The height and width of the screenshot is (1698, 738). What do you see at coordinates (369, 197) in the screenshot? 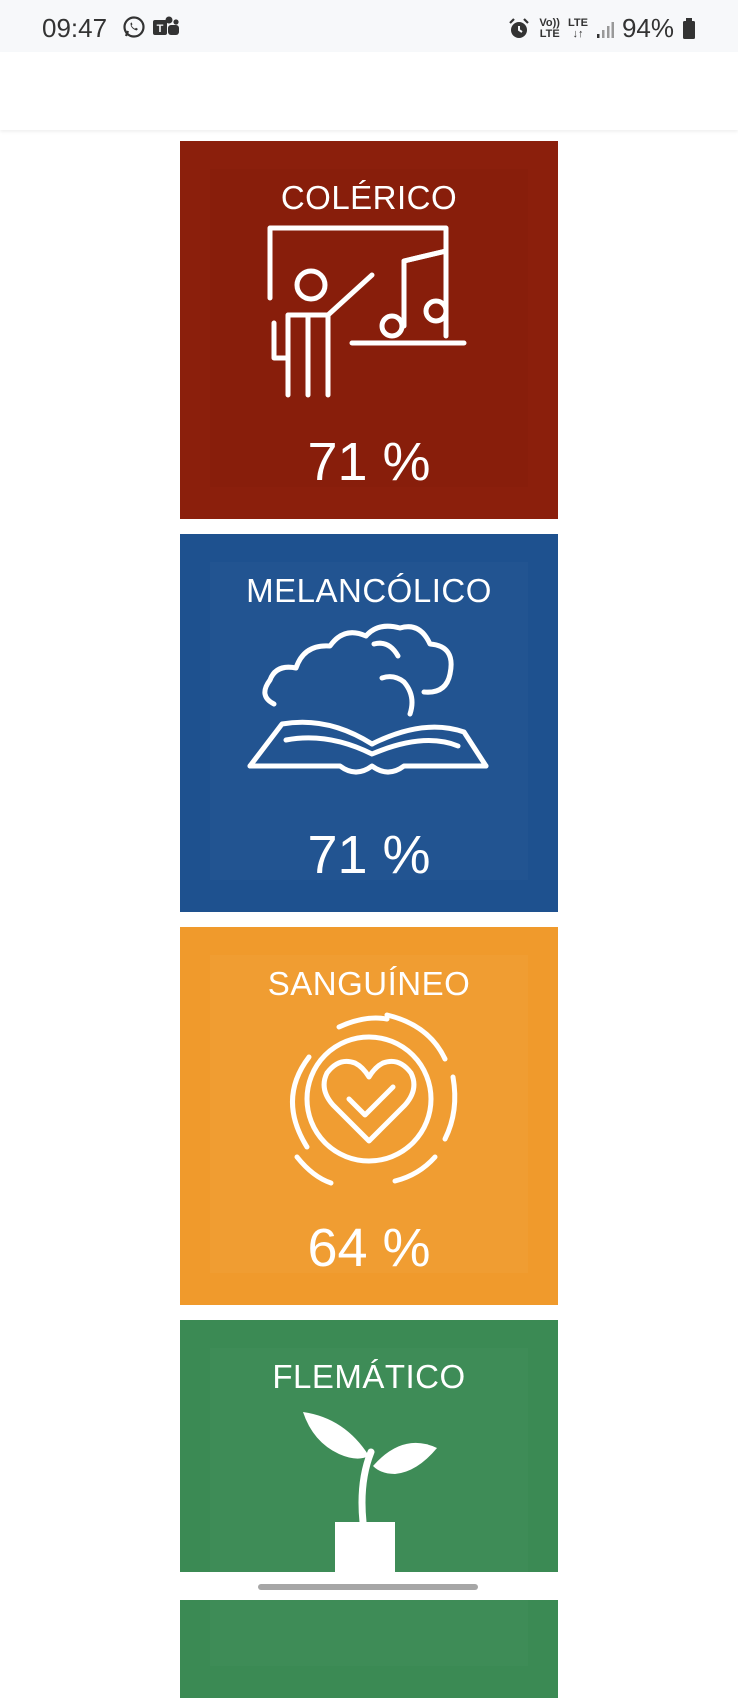
I see `card-title: COLÉRICO` at bounding box center [369, 197].